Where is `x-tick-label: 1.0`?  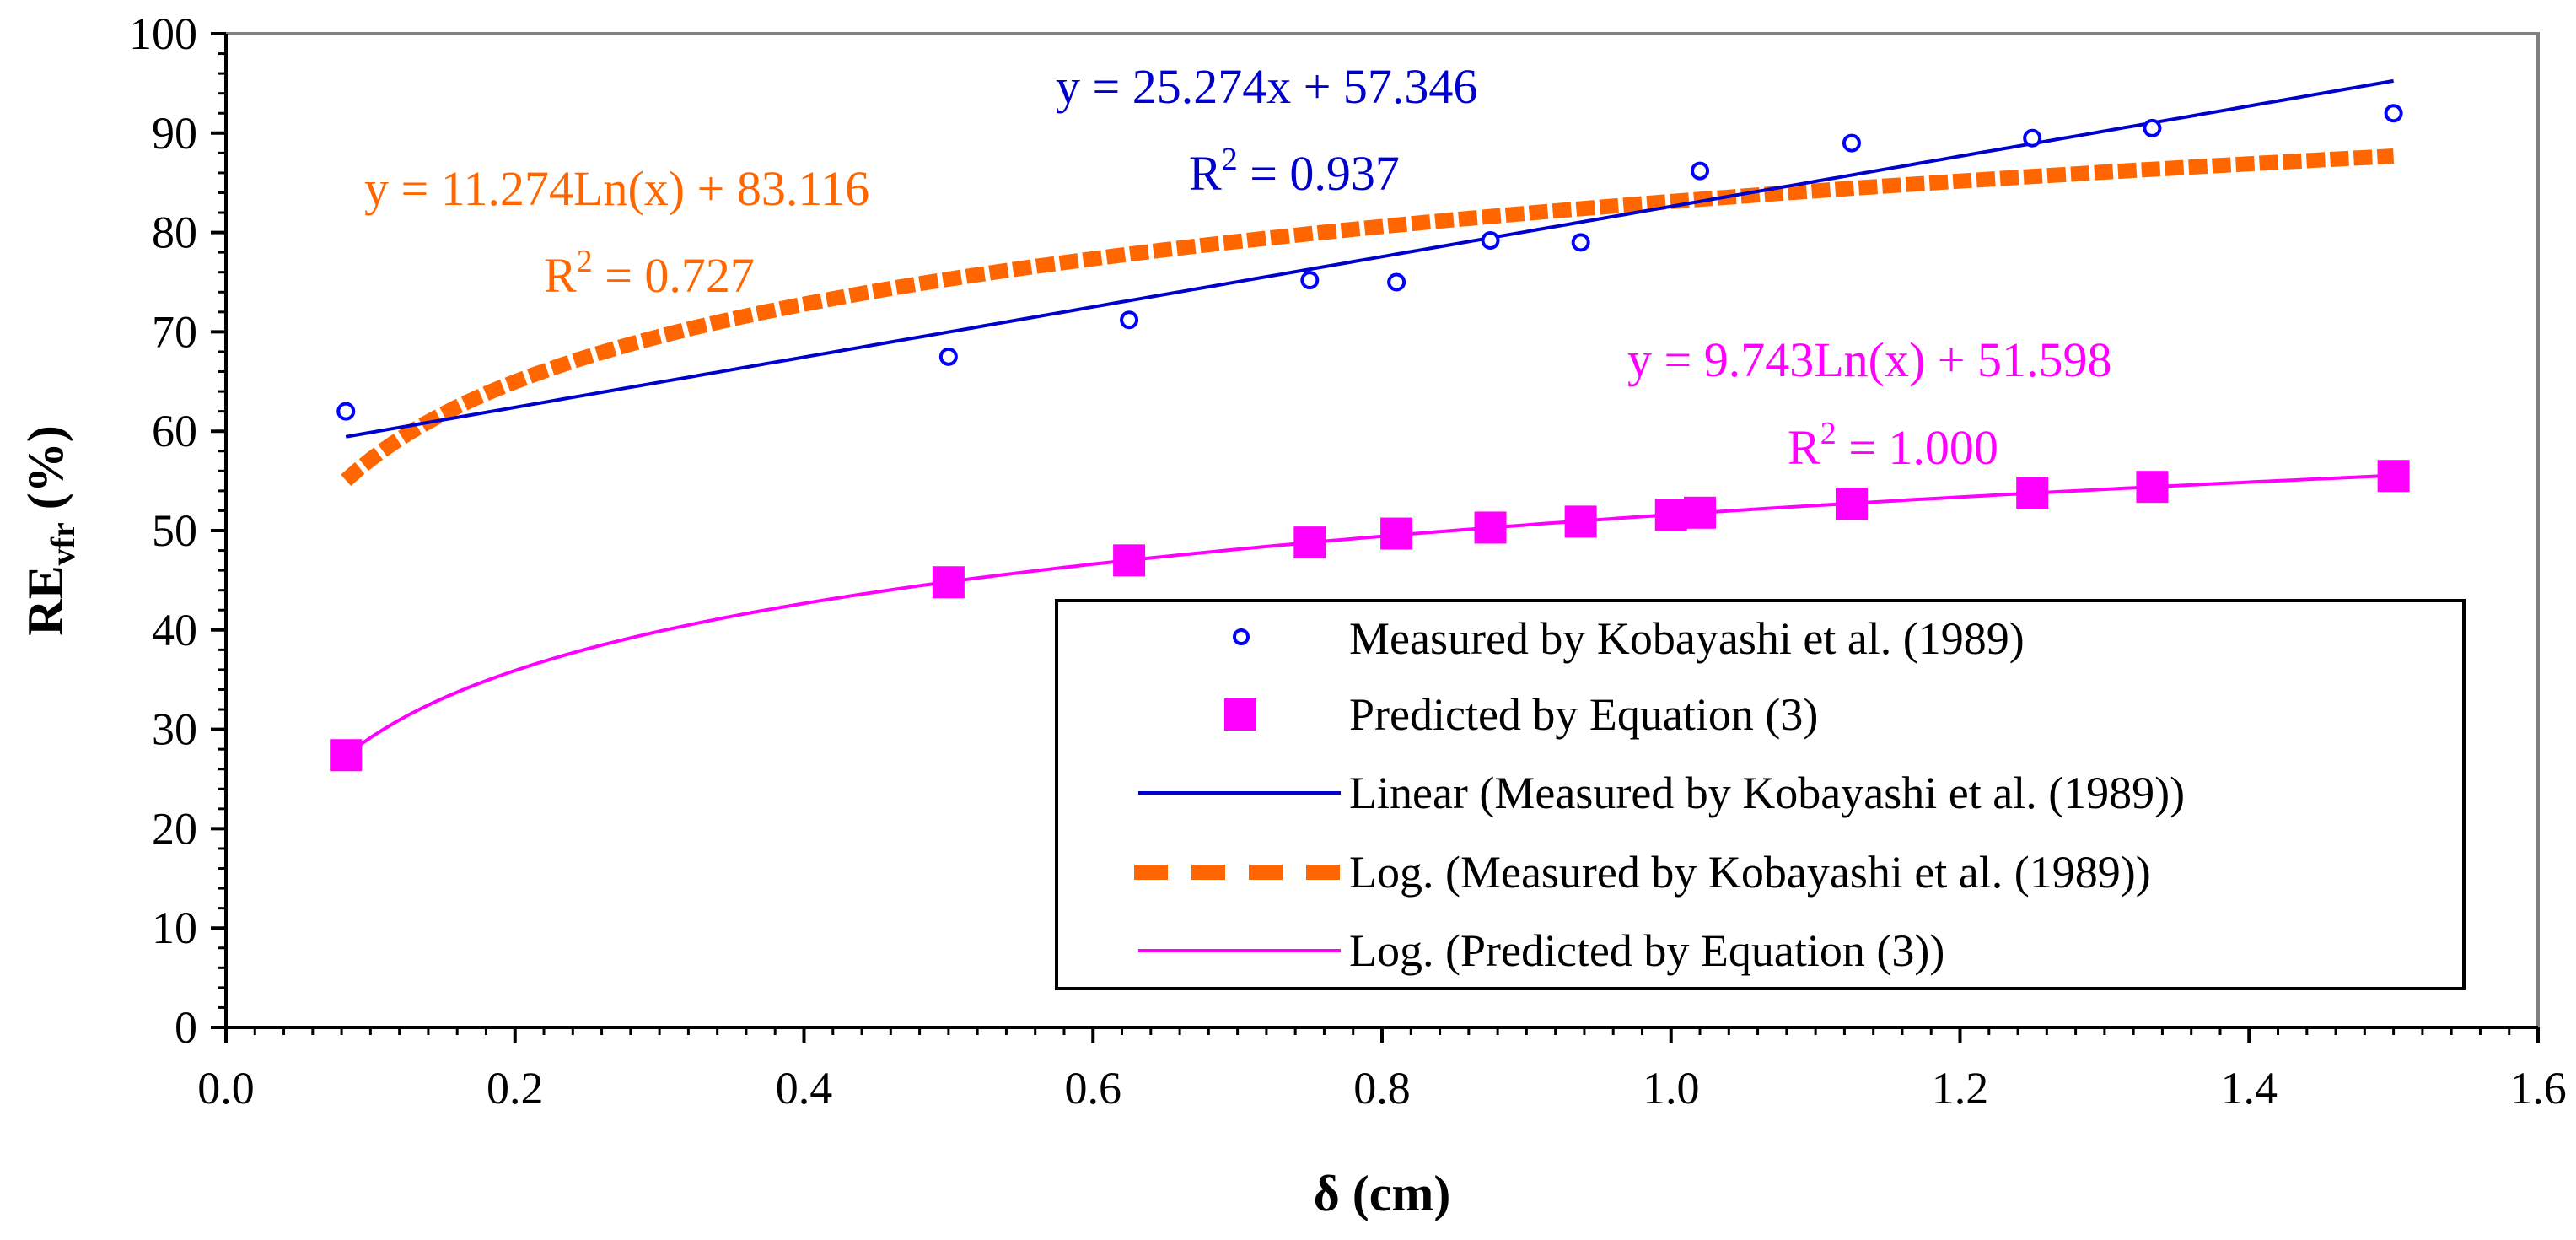
x-tick-label: 1.0 is located at coordinates (1671, 1088).